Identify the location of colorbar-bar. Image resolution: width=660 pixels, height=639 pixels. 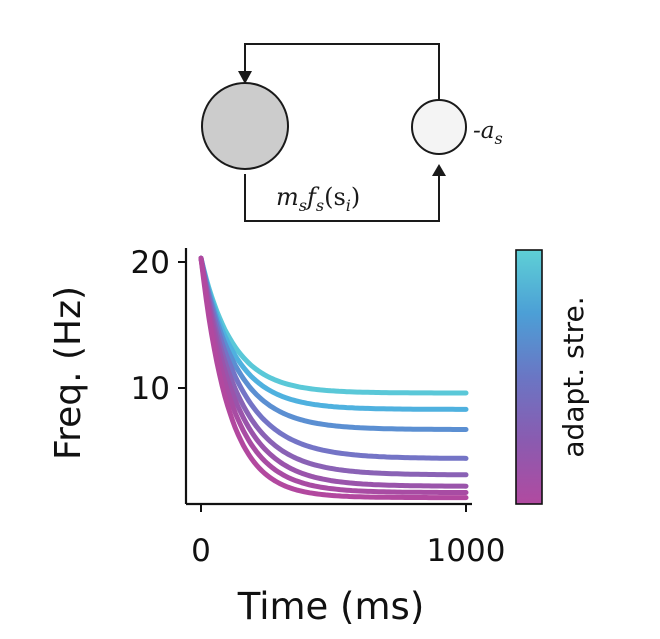
(529, 377).